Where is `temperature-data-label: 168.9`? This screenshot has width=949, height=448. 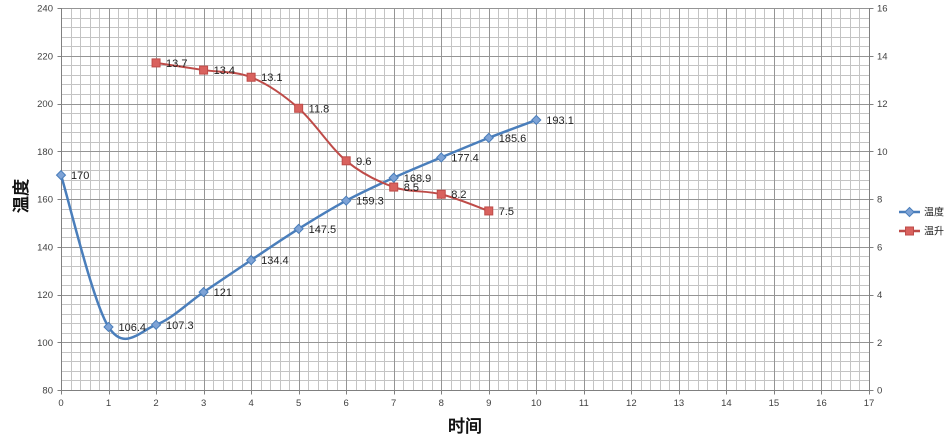 temperature-data-label: 168.9 is located at coordinates (418, 179).